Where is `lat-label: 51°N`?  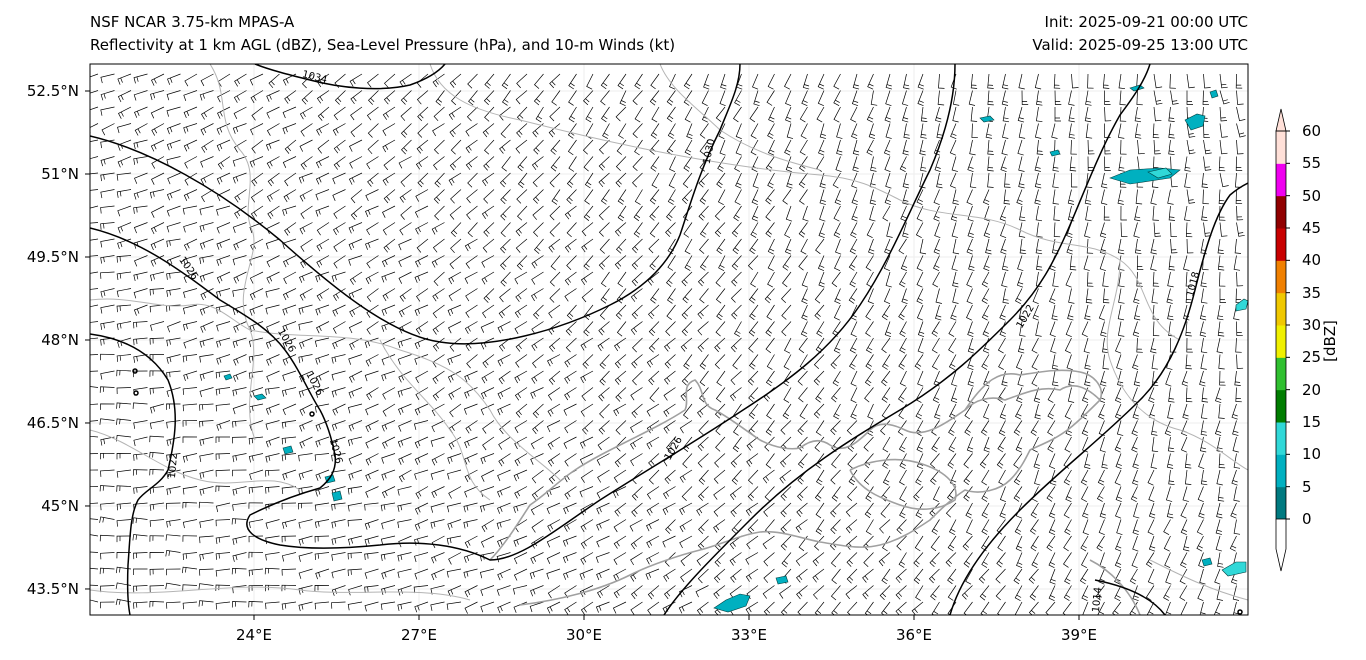 lat-label: 51°N is located at coordinates (60, 173).